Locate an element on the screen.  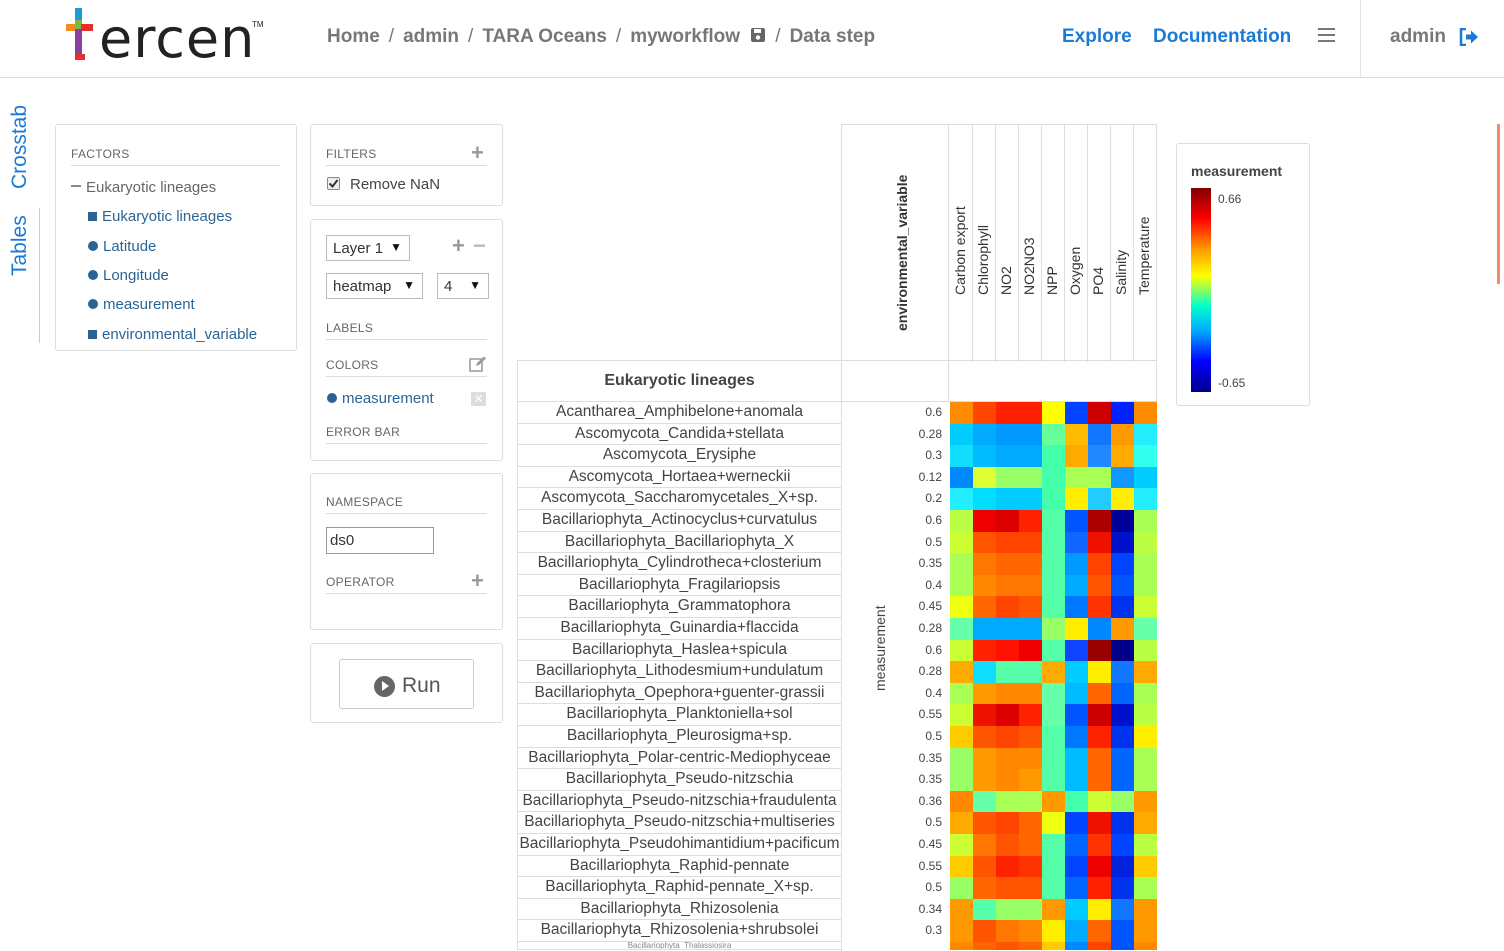
row-label: Bacillariophyta_Rhizosolenia+shrubsolei is located at coordinates (679, 931).